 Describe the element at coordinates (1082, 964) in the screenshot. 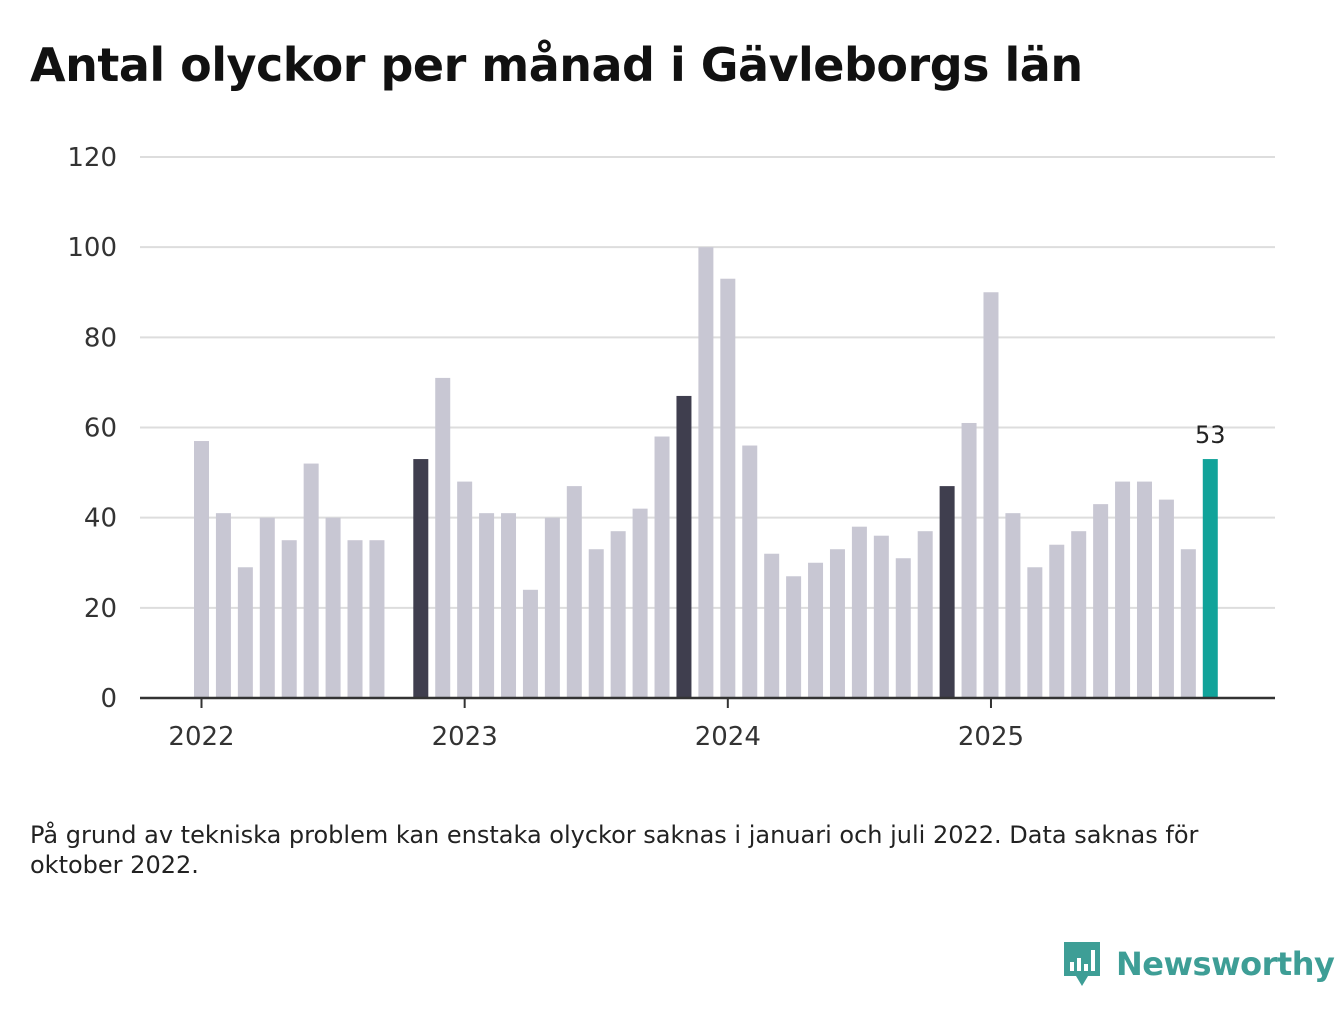

I see `newsworthy-logo-icon` at that location.